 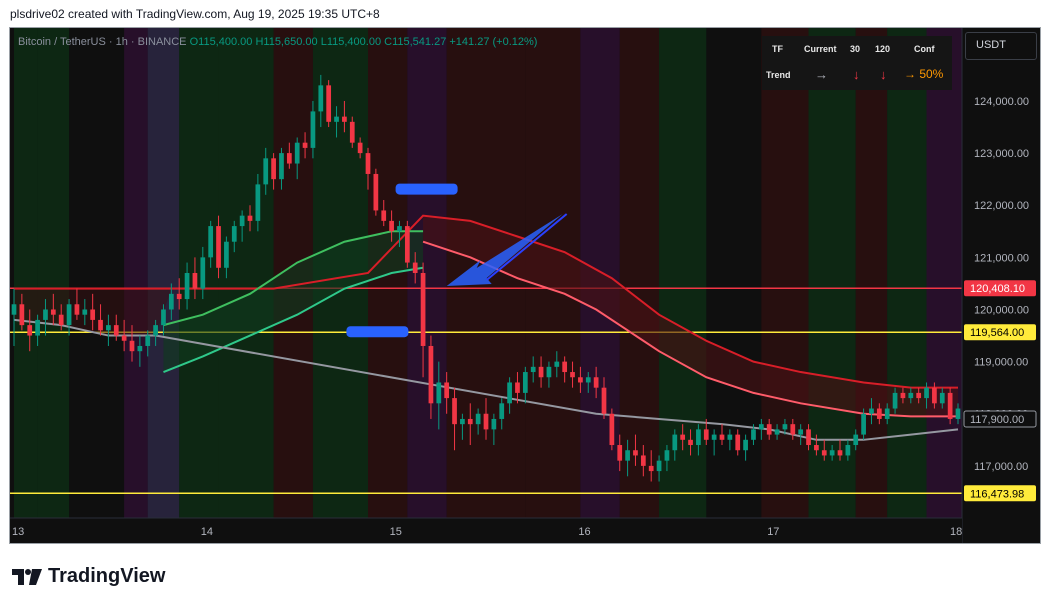 What do you see at coordinates (1001, 310) in the screenshot?
I see `y-tick-label: 120,000.00` at bounding box center [1001, 310].